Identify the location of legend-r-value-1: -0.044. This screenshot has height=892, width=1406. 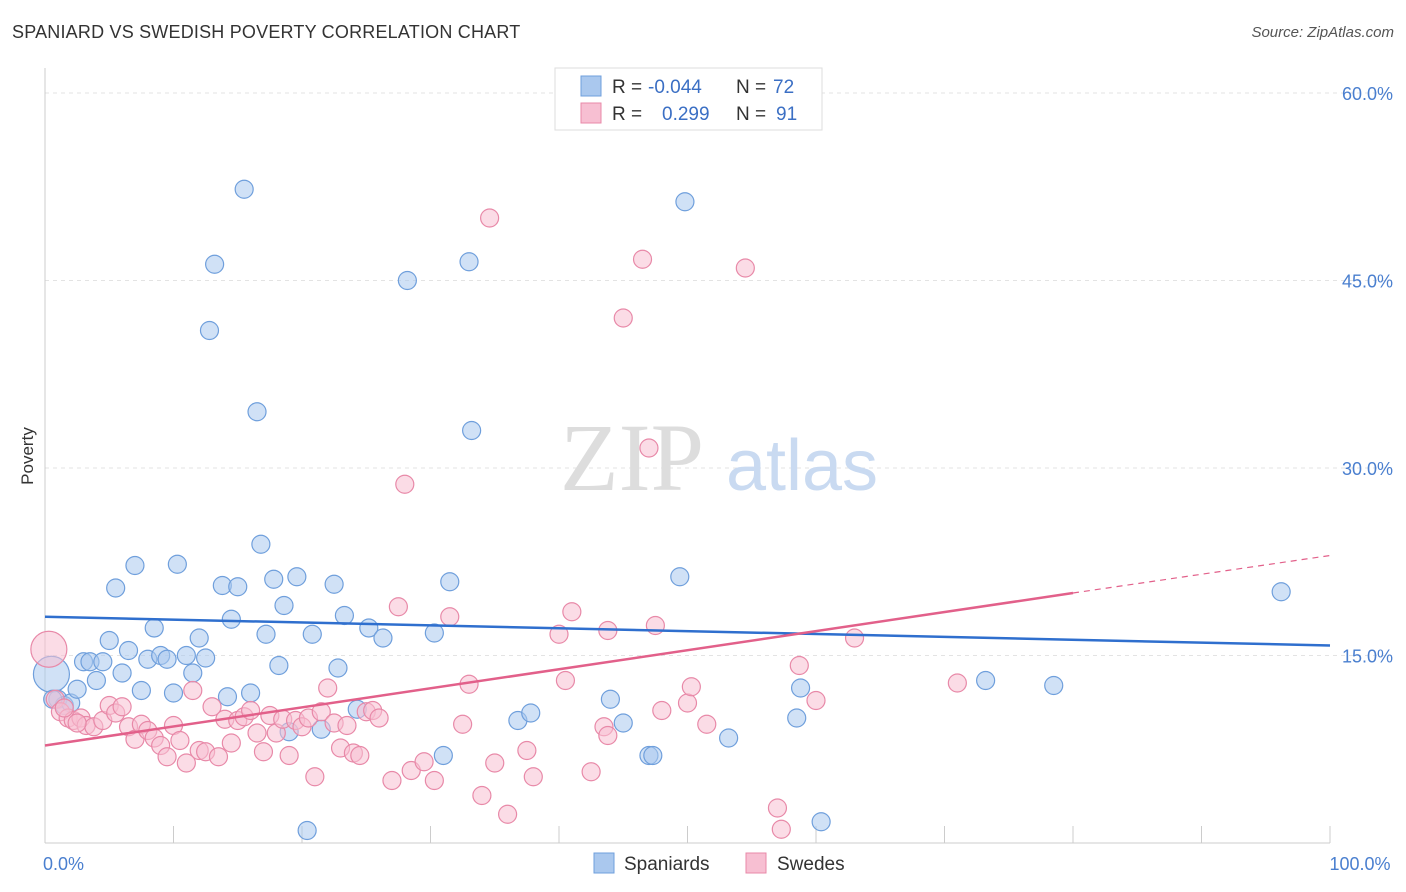
(675, 87).